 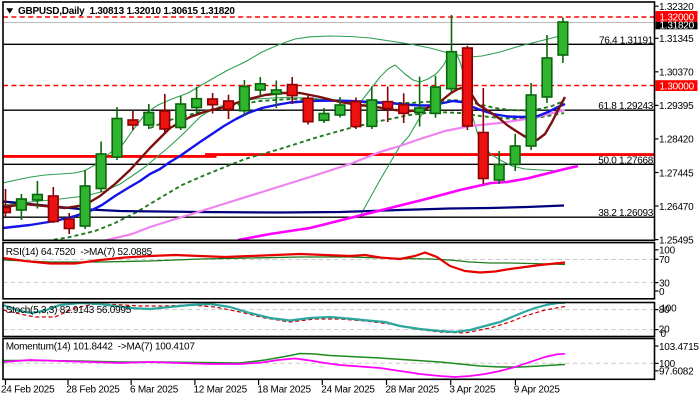 I want to click on svg-text: 76.4 1.31191, so click(x=626, y=40).